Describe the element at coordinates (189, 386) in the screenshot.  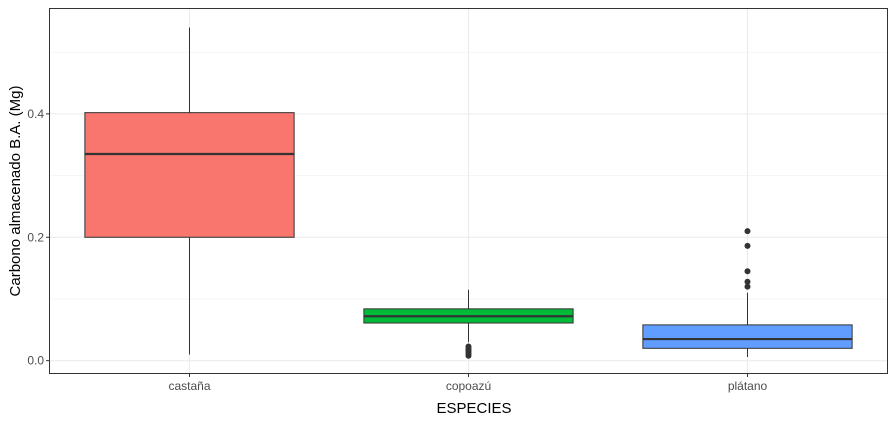
I see `x-tick-label: castaña` at that location.